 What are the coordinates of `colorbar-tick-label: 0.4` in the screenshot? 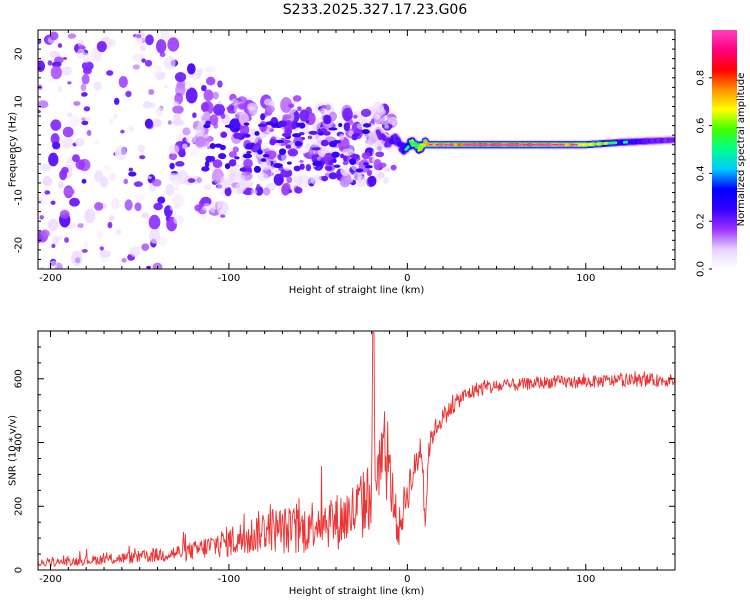 It's located at (701, 173).